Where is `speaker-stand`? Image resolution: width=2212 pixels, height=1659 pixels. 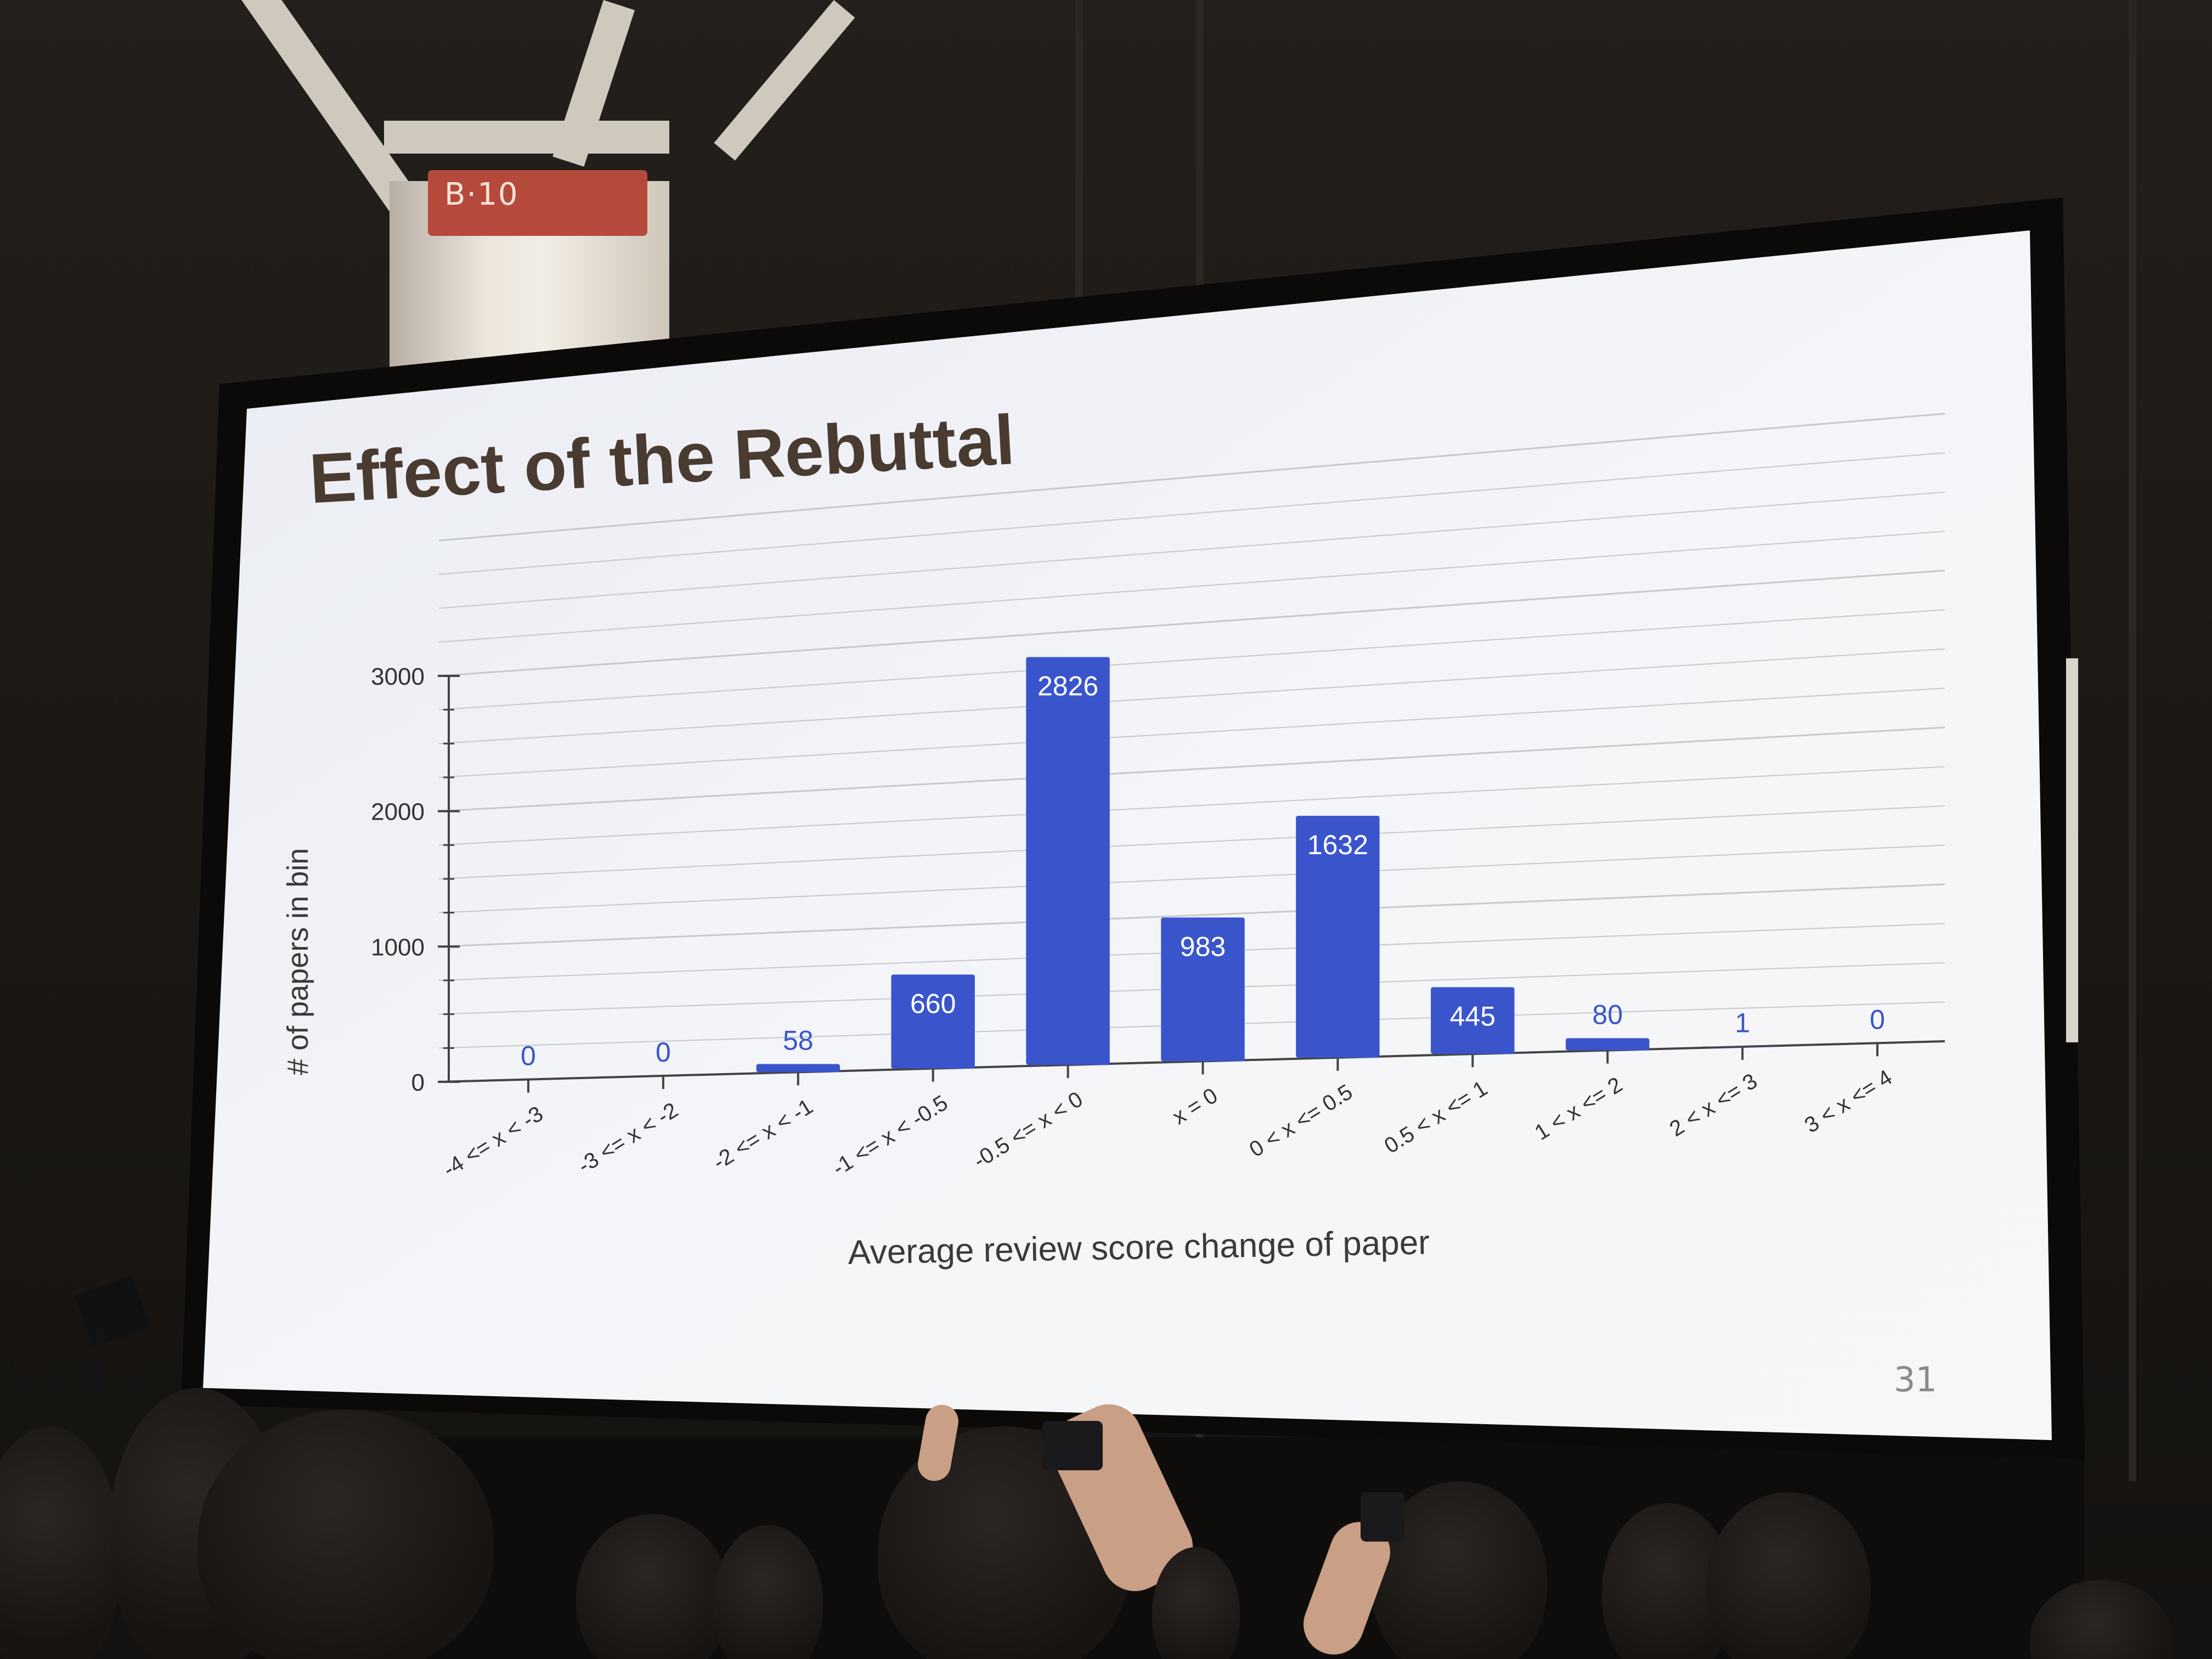 speaker-stand is located at coordinates (100, 1415).